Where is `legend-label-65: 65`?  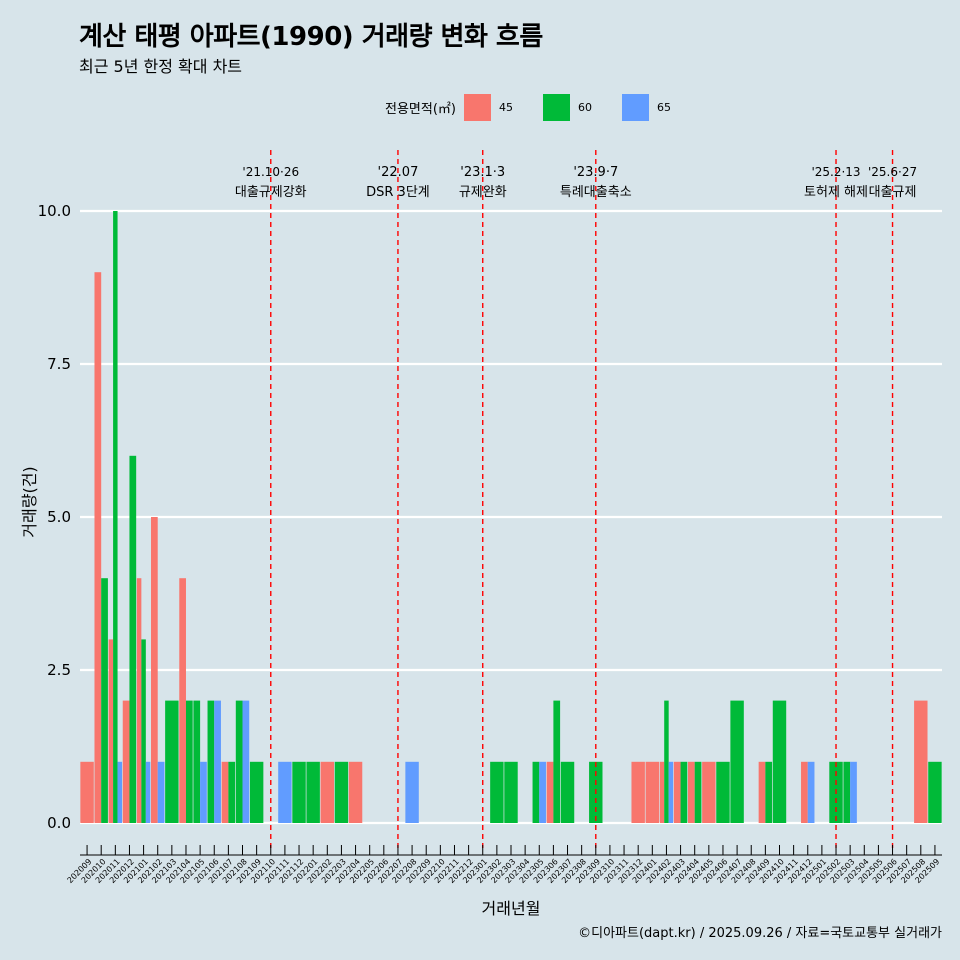 legend-label-65: 65 is located at coordinates (663, 107).